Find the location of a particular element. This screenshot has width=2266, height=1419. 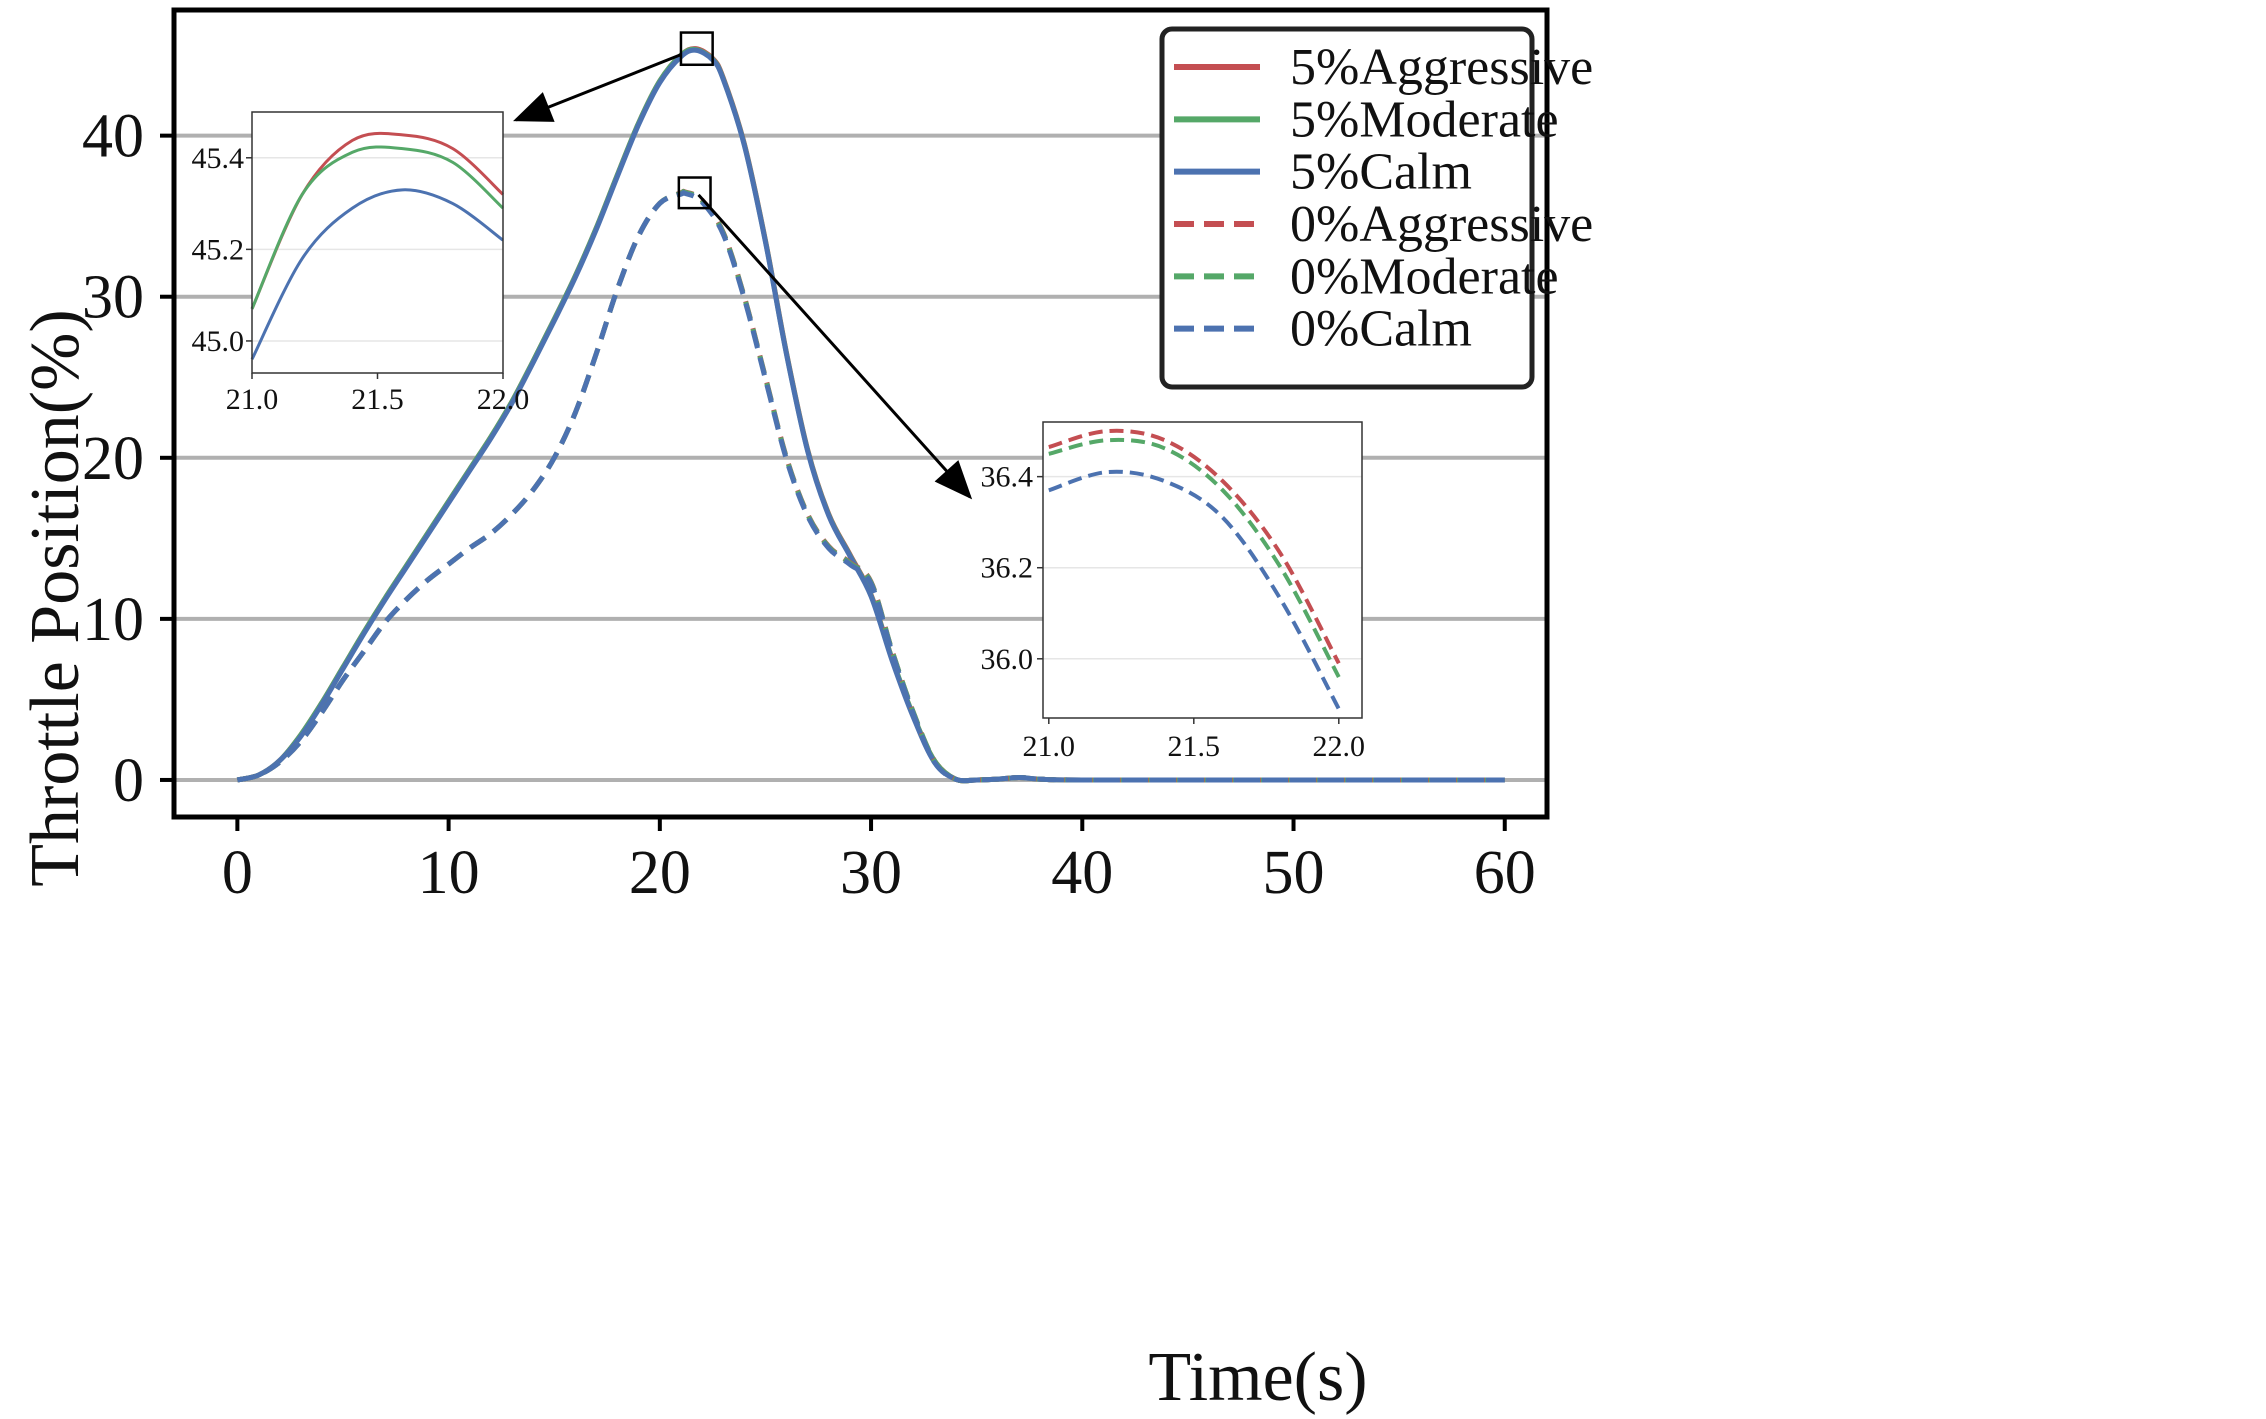

inset-dashed-peak-zoom: 21.0 21.5 22.0 36.0 36.2 36.4 is located at coordinates (1173, 592).